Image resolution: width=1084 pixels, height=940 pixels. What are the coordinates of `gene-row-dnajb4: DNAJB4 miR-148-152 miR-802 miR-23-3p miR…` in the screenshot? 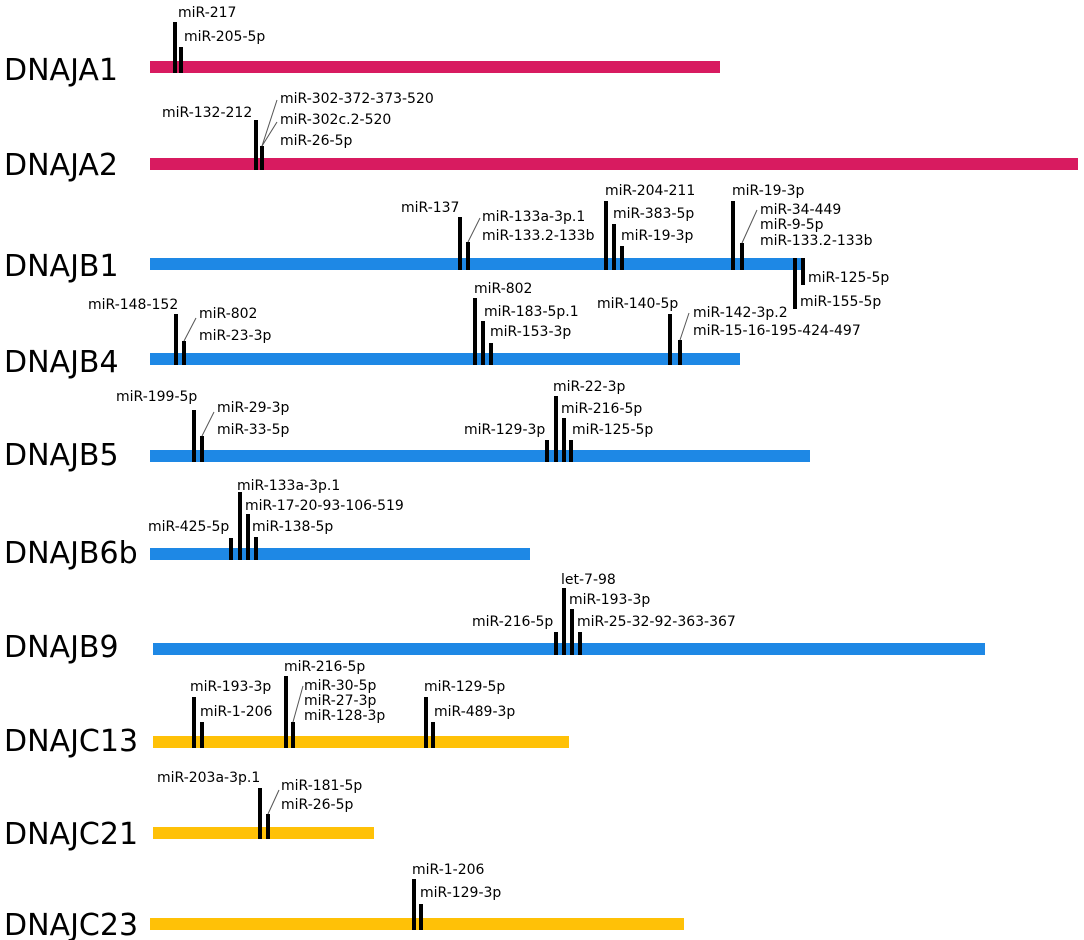 It's located at (432, 330).